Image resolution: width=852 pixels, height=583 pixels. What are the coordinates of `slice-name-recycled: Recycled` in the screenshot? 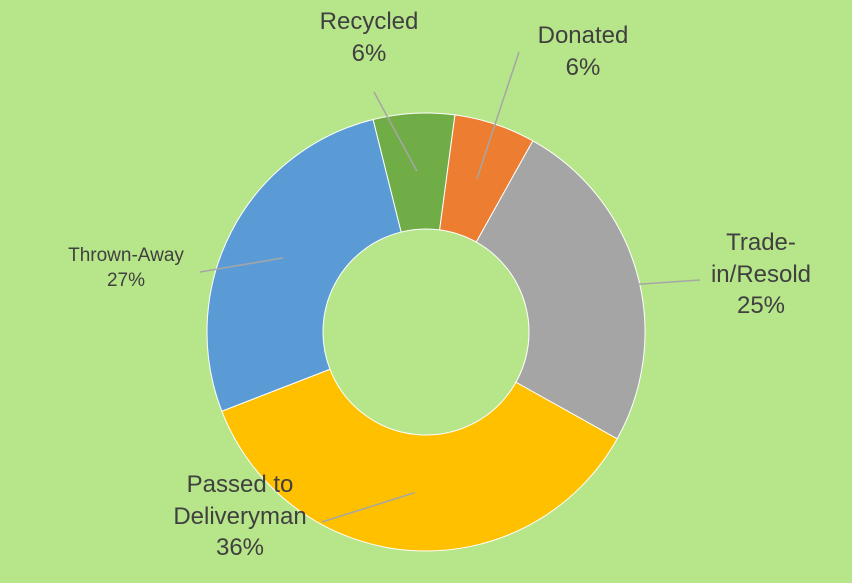 It's located at (369, 21).